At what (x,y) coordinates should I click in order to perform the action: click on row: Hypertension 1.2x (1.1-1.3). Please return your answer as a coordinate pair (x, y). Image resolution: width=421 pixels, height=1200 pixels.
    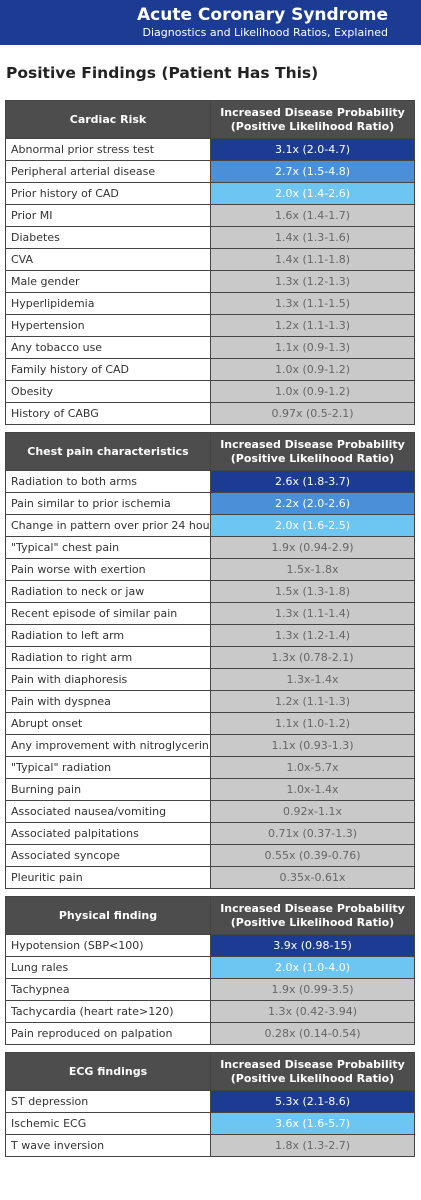
    Looking at the image, I should click on (210, 325).